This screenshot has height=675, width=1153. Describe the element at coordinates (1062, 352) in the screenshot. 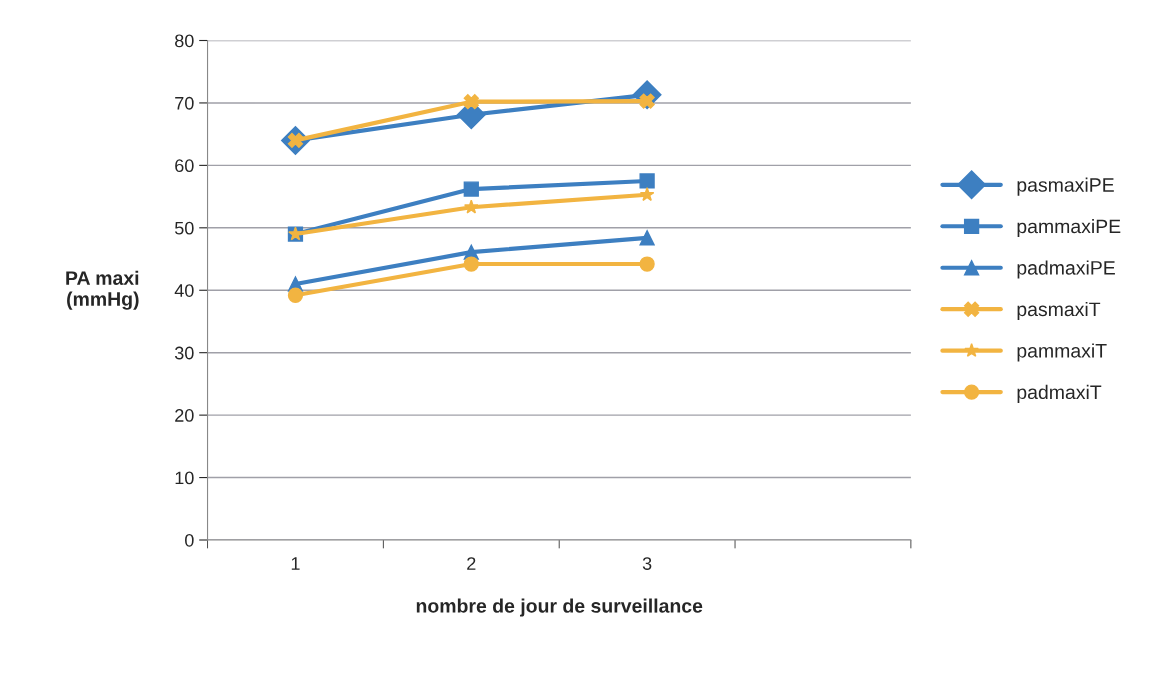

I see `legend-label: pammaxiT` at that location.